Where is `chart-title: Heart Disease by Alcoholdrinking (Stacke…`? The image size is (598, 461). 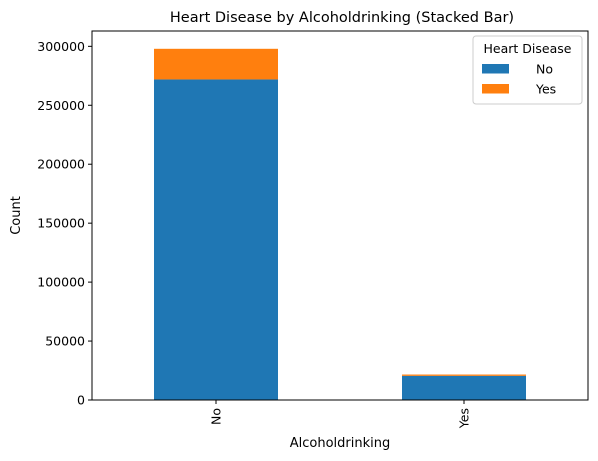 chart-title: Heart Disease by Alcoholdrinking (Stacke… is located at coordinates (342, 18).